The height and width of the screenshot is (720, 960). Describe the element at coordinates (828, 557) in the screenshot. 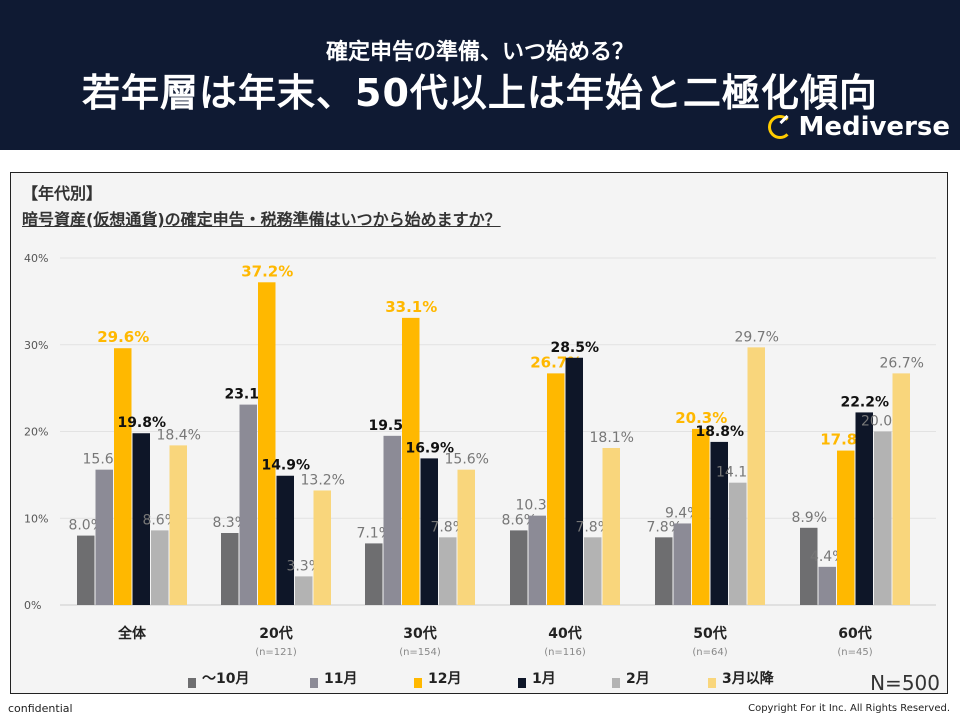

I see `data-label: 4.4%` at that location.